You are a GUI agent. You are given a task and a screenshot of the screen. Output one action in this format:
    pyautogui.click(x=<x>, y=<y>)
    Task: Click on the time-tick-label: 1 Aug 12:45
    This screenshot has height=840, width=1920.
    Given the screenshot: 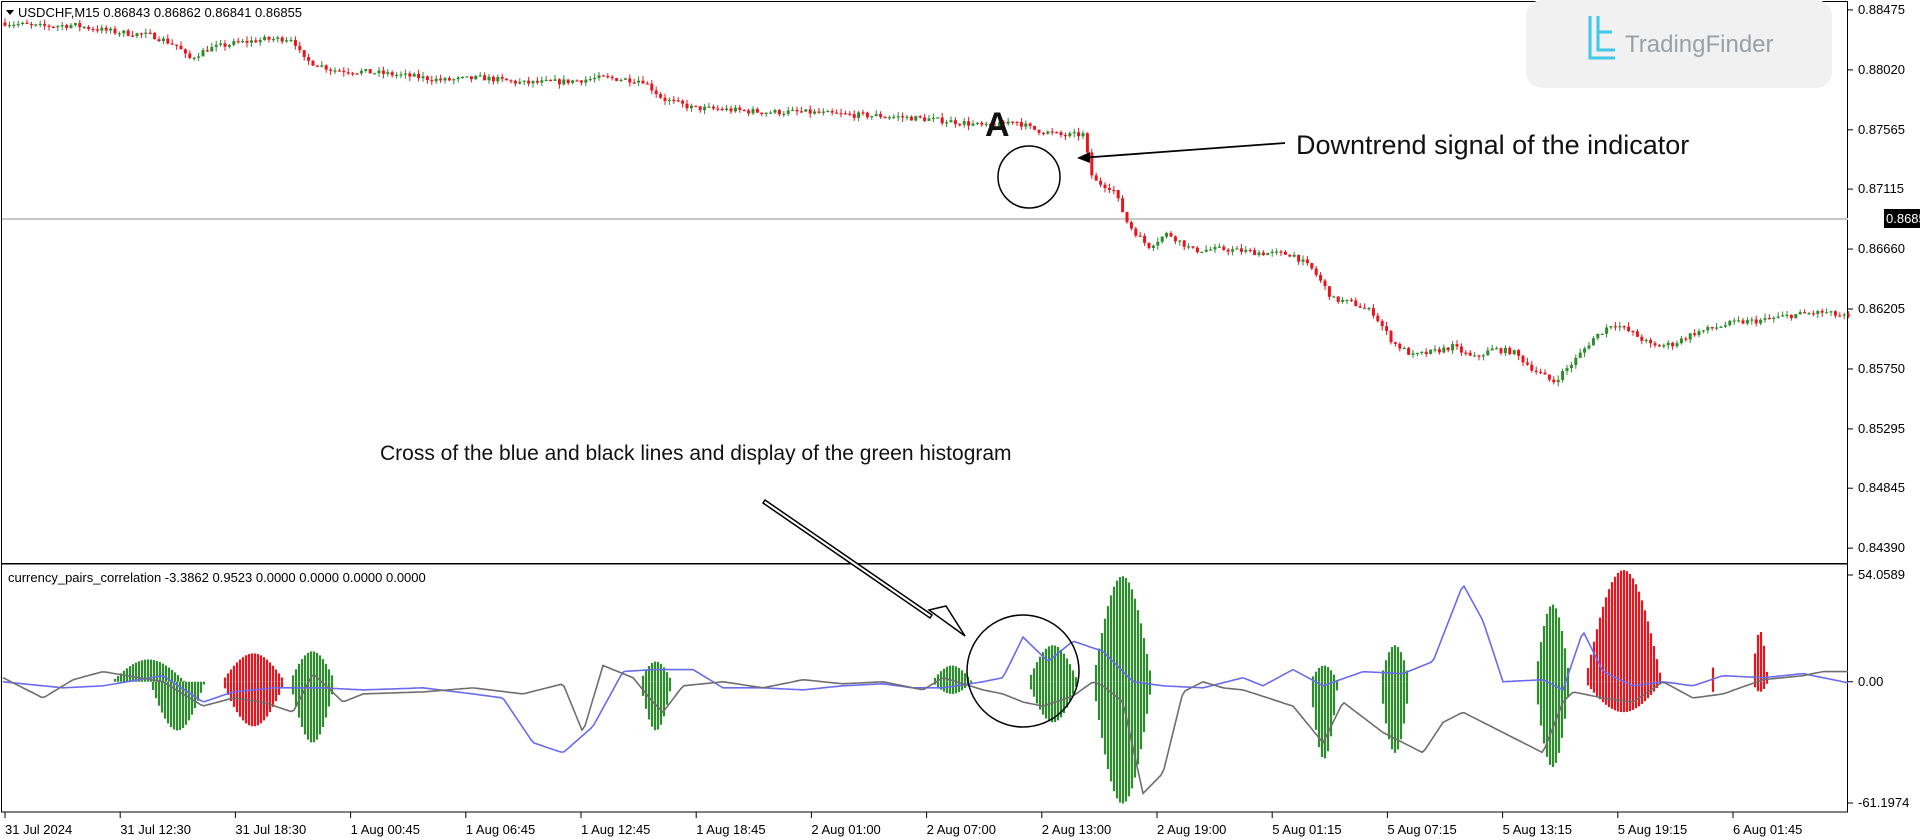 What is the action you would take?
    pyautogui.click(x=615, y=829)
    